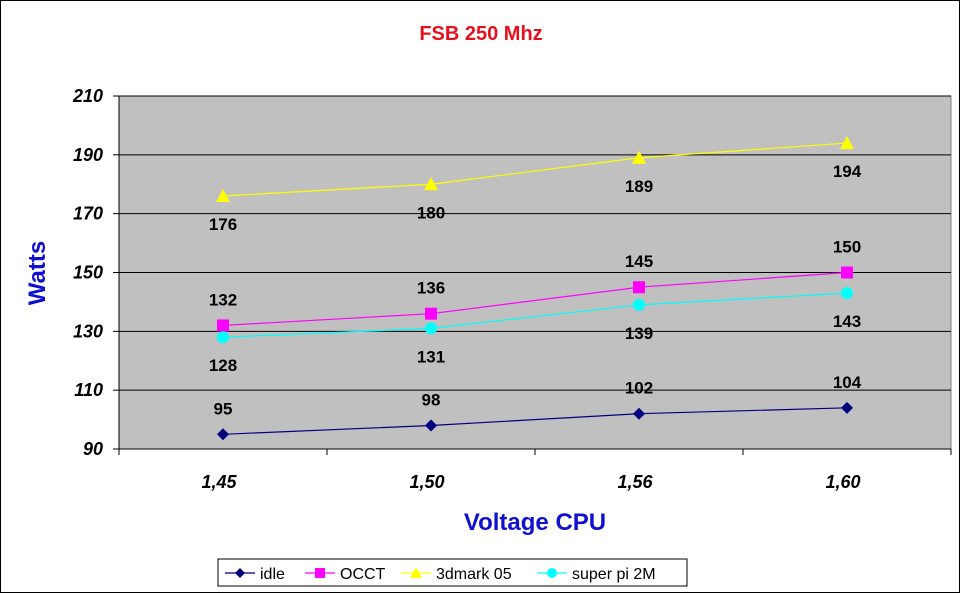 This screenshot has height=594, width=960. What do you see at coordinates (223, 365) in the screenshot?
I see `data-label: 128` at bounding box center [223, 365].